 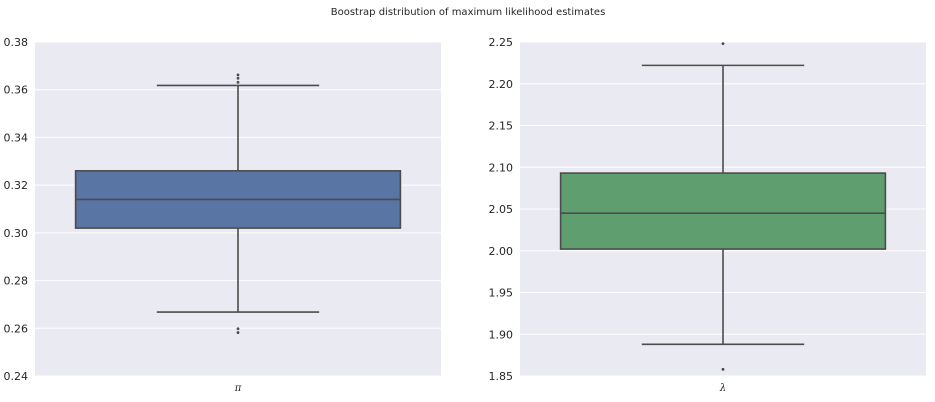 What do you see at coordinates (16, 233) in the screenshot?
I see `pi-ytick-label: 0.30` at bounding box center [16, 233].